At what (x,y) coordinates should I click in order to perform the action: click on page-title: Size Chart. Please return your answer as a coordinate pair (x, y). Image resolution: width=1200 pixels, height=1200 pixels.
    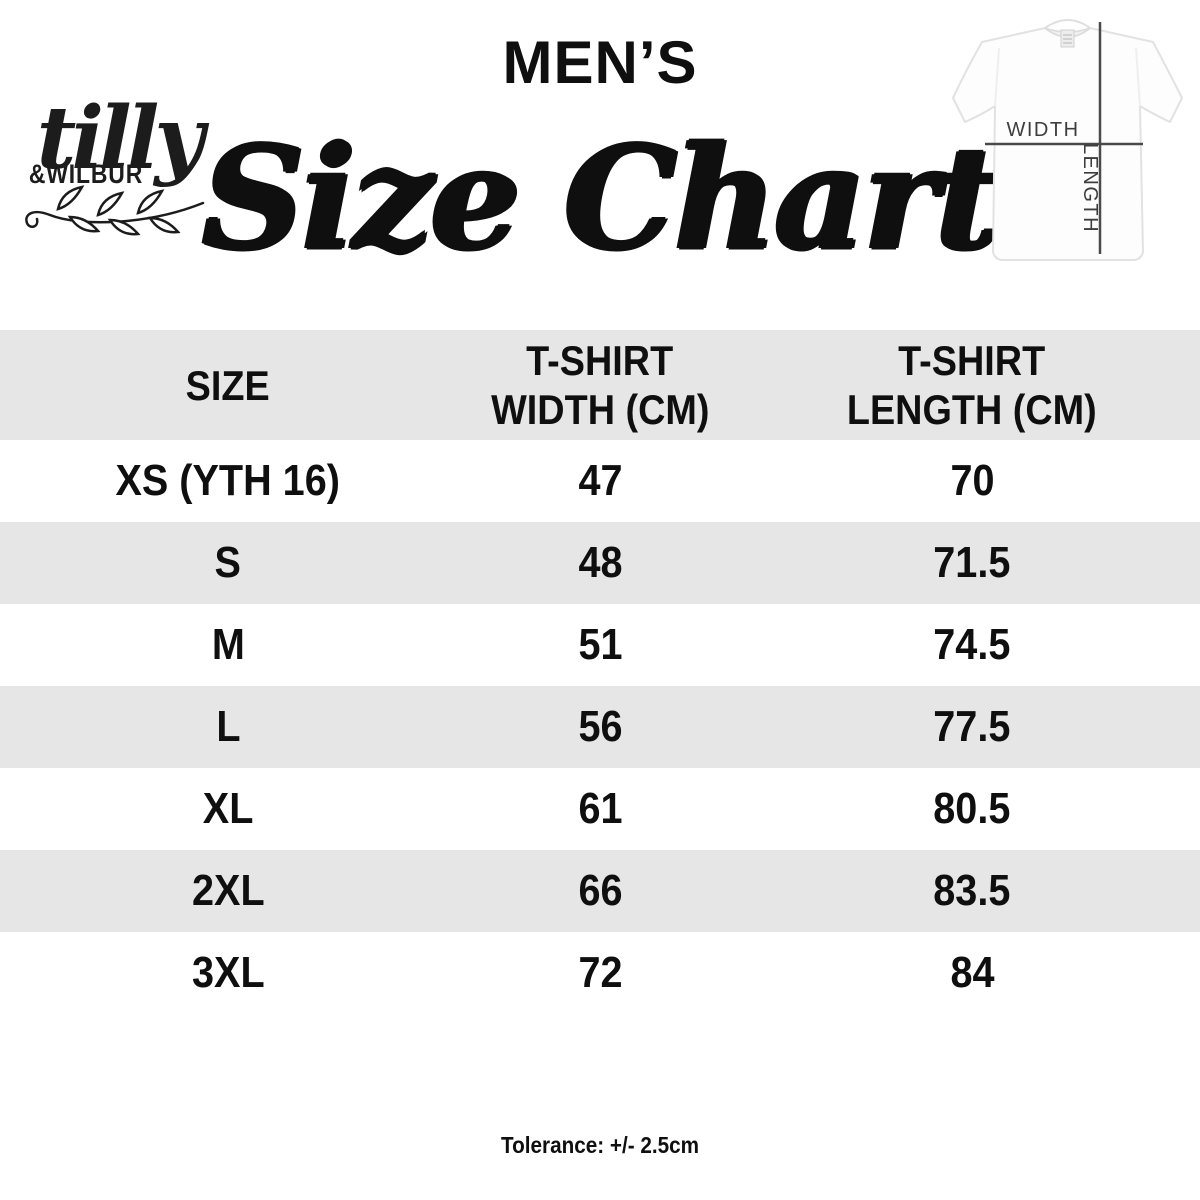
    Looking at the image, I should click on (601, 199).